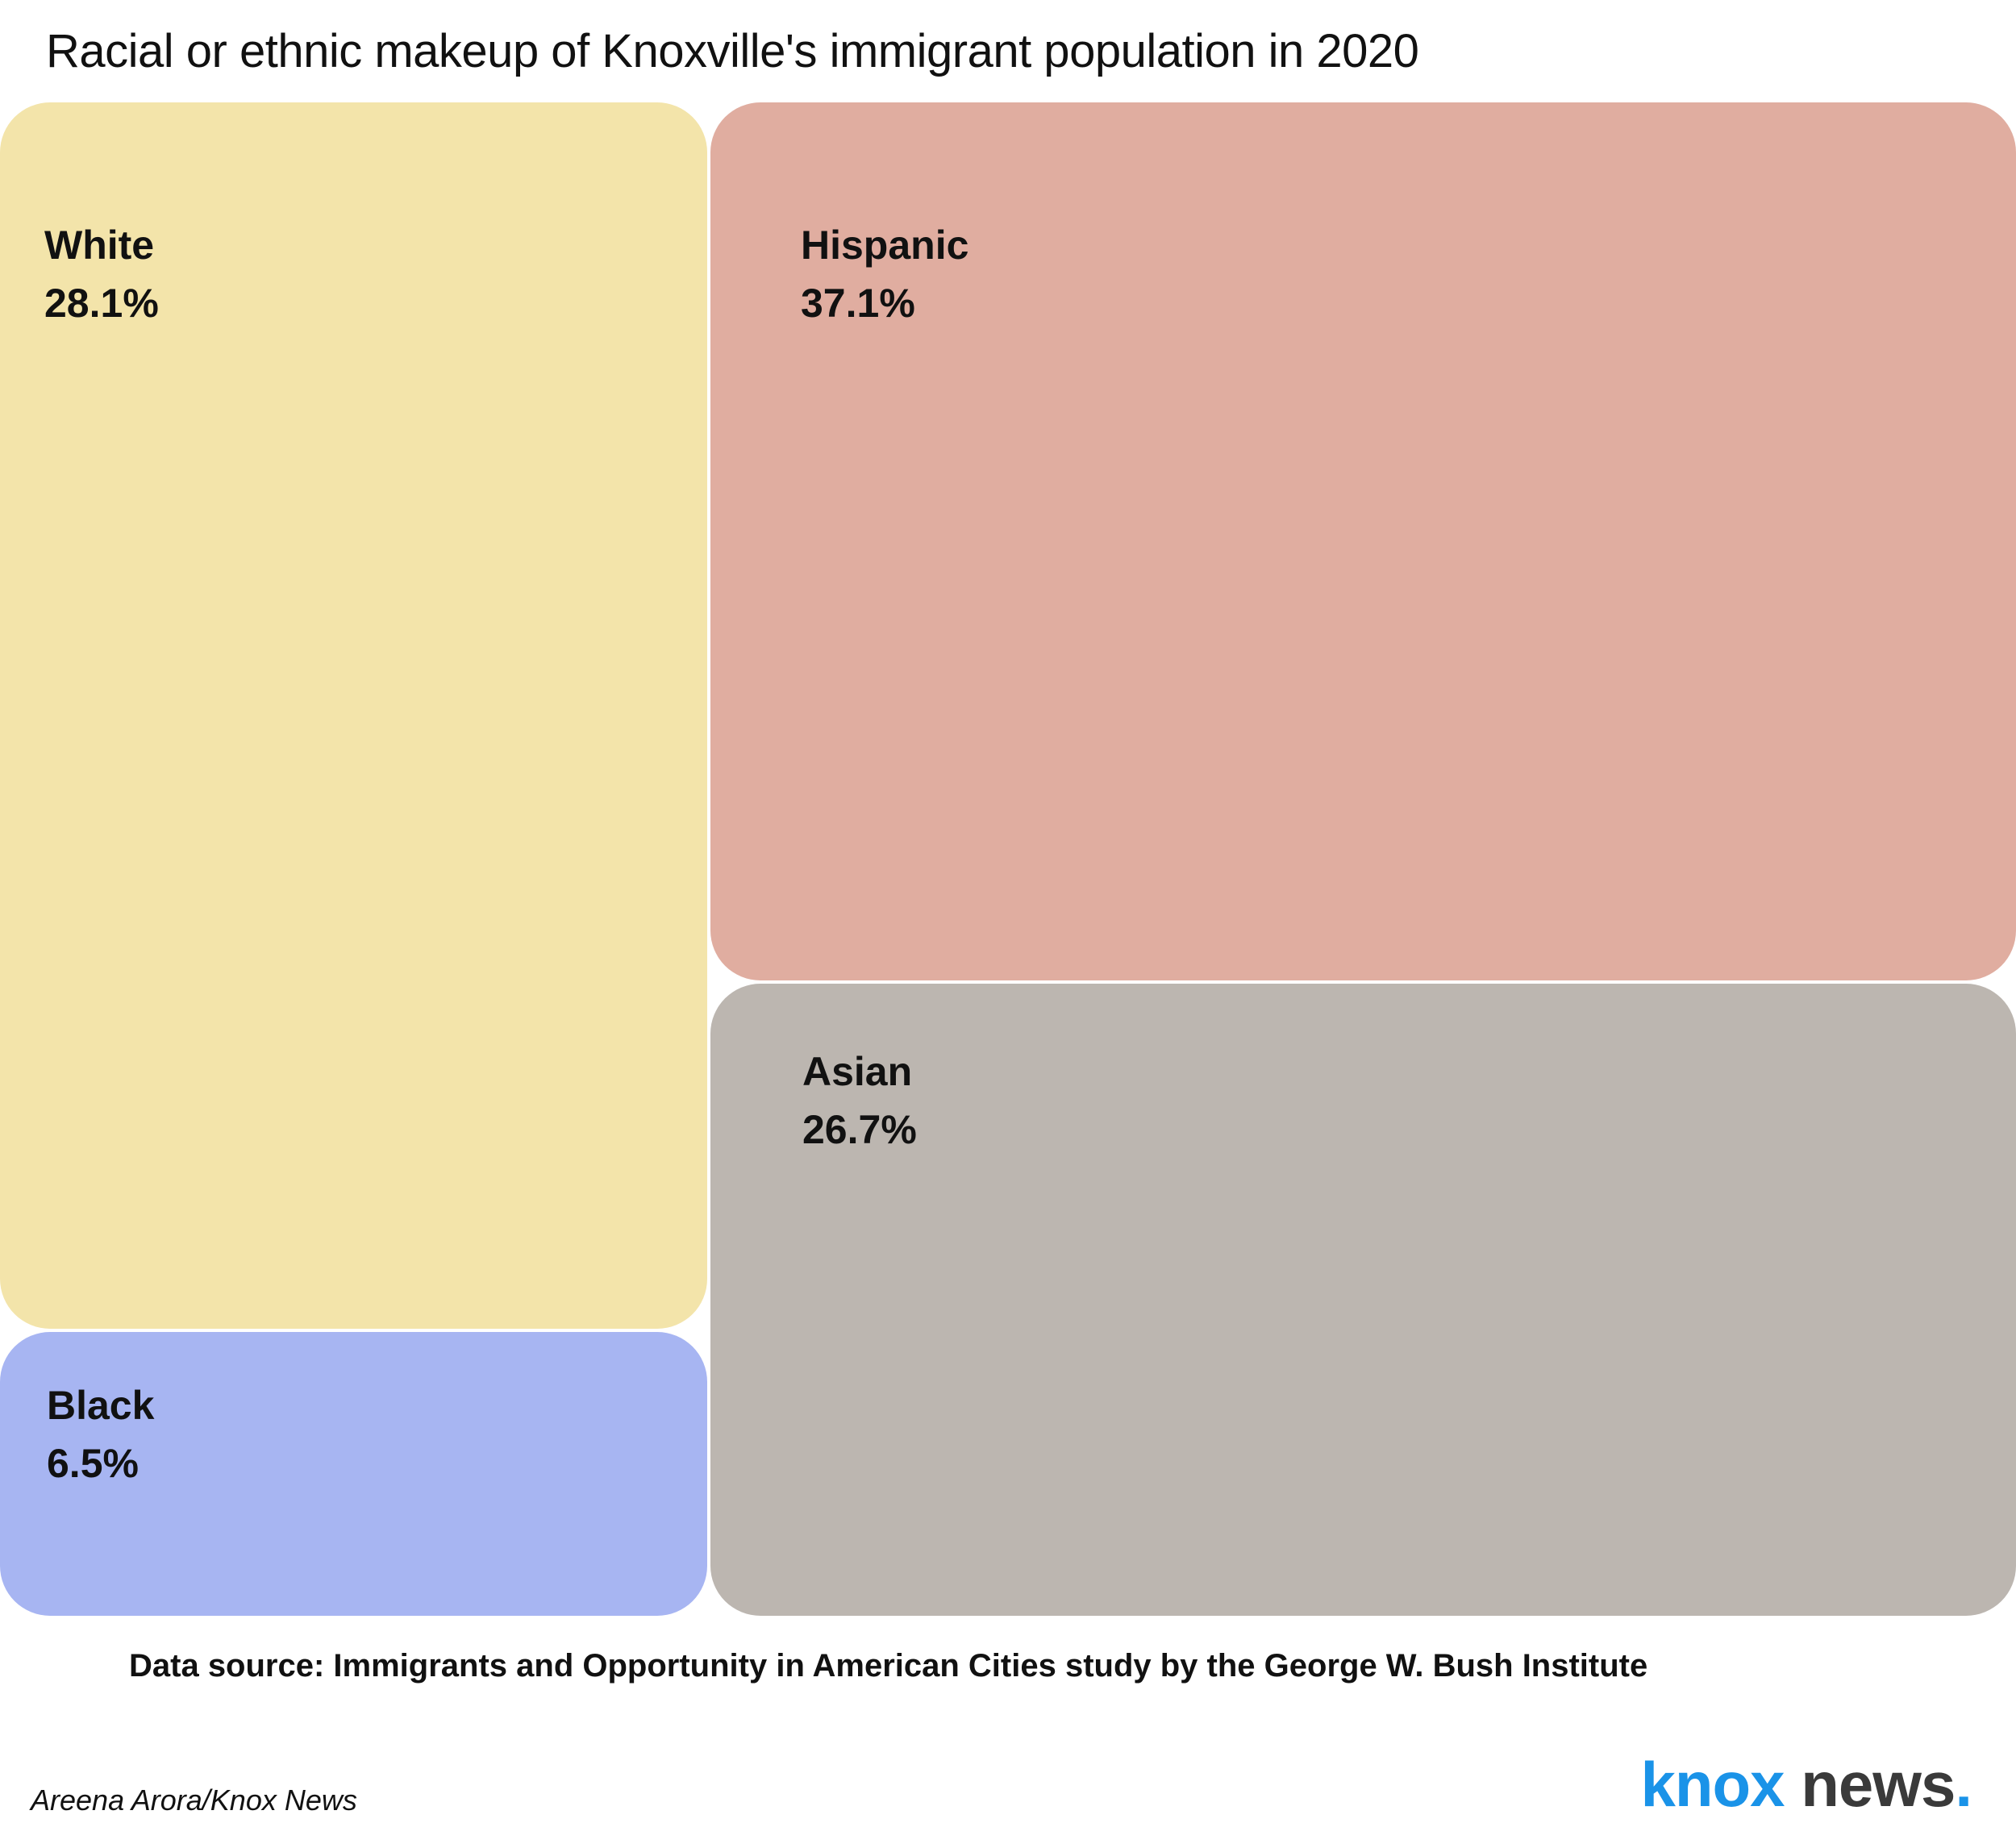 The width and height of the screenshot is (2016, 1848). I want to click on tile-black: Black 6.5%, so click(353, 1474).